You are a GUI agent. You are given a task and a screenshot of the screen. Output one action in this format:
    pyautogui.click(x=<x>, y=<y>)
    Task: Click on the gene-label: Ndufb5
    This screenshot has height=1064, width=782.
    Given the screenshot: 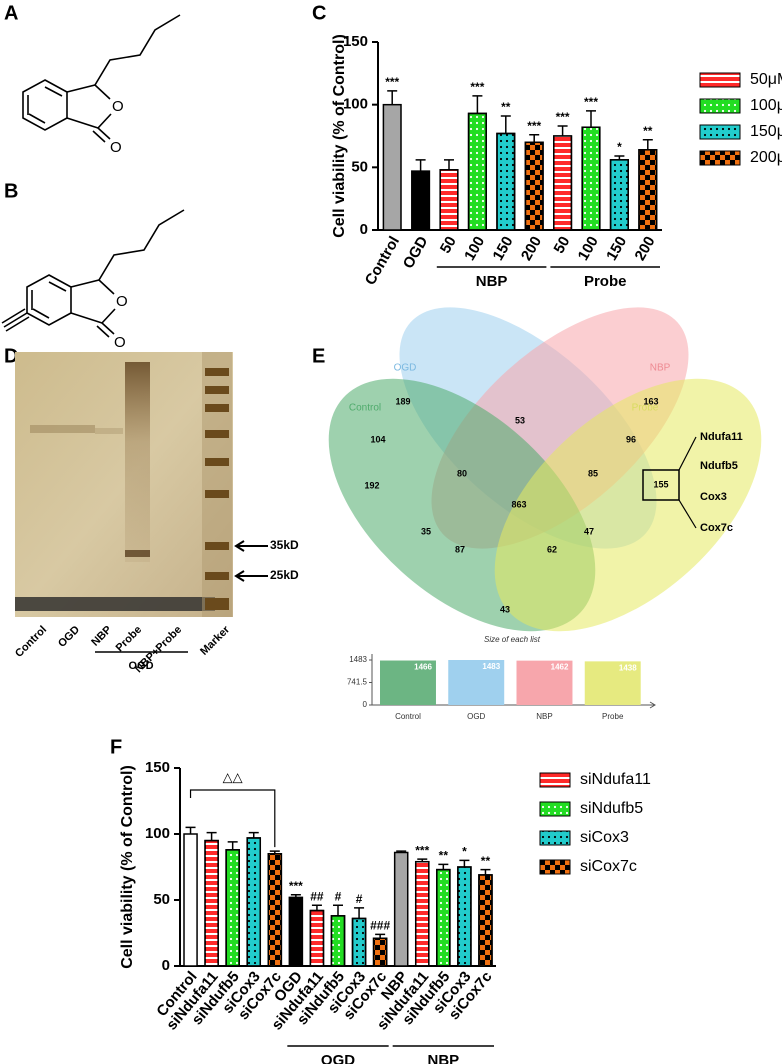 What is the action you would take?
    pyautogui.click(x=719, y=466)
    